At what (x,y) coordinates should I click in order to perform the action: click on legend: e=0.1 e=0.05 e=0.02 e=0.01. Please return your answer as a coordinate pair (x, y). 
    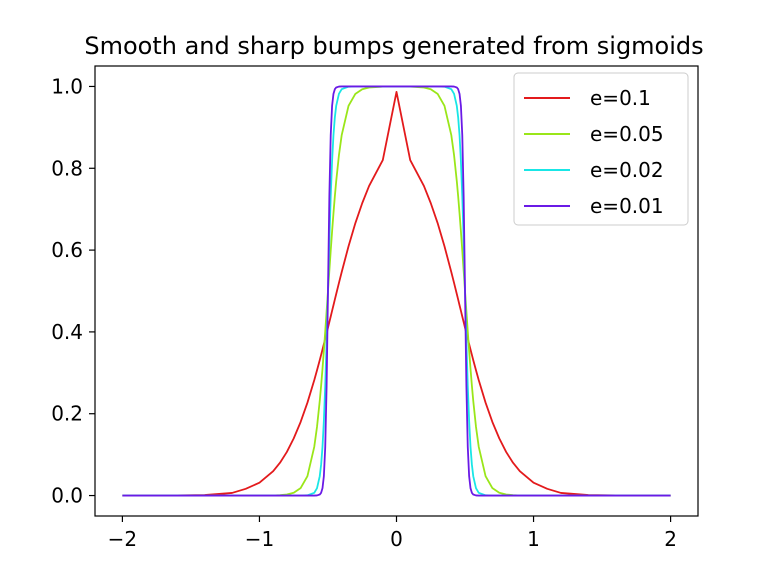
    Looking at the image, I should click on (601, 149).